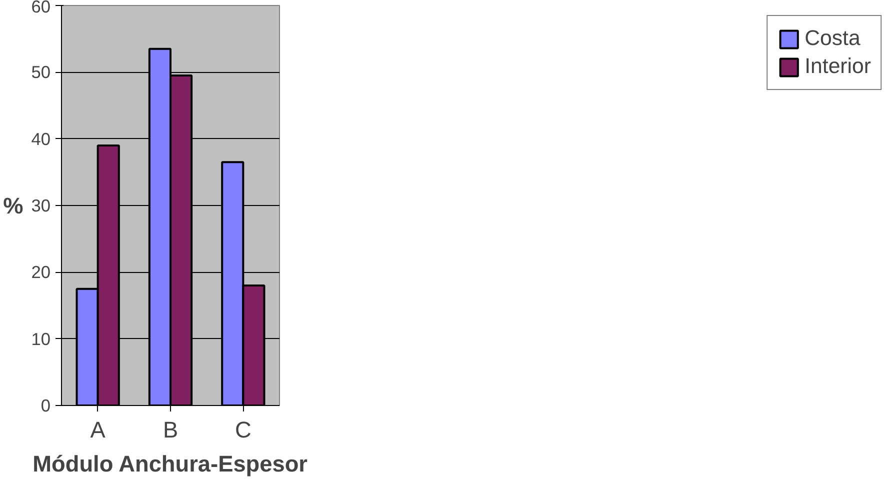 The width and height of the screenshot is (892, 479). What do you see at coordinates (41, 338) in the screenshot?
I see `y-tick-label: 10` at bounding box center [41, 338].